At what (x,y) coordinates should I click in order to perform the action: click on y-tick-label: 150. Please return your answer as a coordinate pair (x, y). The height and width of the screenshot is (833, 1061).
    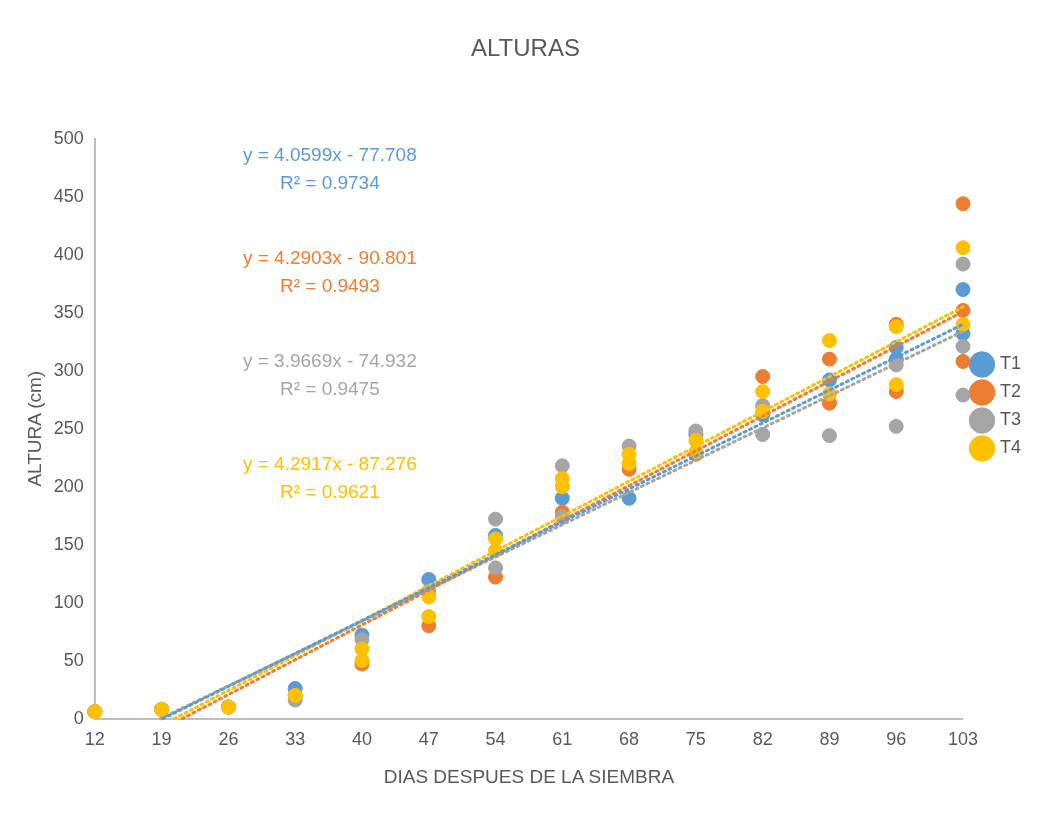
    Looking at the image, I should click on (68, 543).